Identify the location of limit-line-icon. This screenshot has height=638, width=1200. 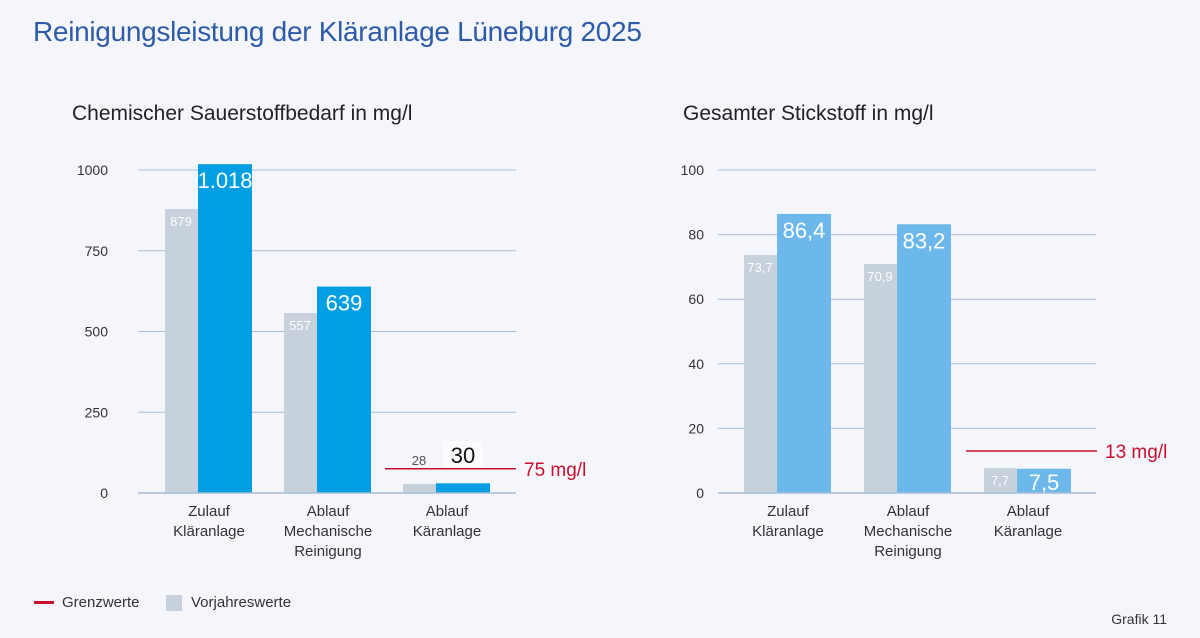
(44, 602).